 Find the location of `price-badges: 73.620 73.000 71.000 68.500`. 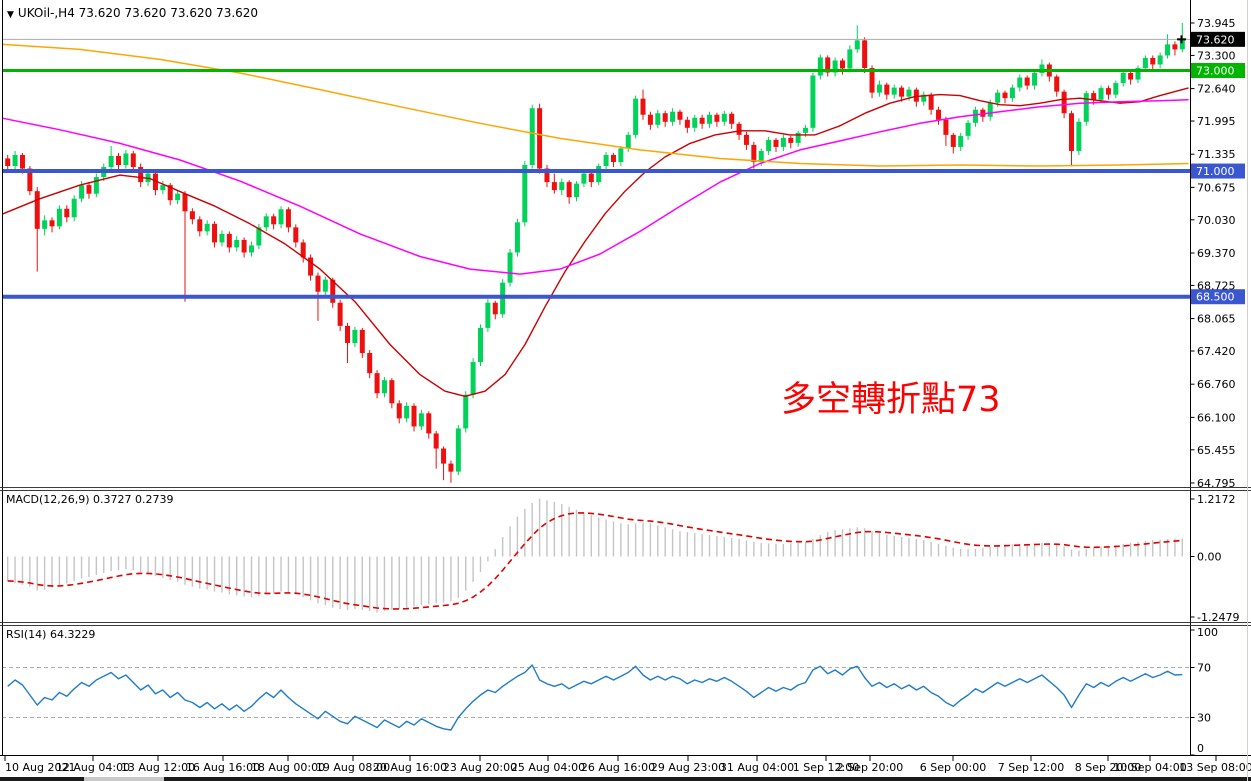

price-badges: 73.620 73.000 71.000 68.500 is located at coordinates (1218, 168).